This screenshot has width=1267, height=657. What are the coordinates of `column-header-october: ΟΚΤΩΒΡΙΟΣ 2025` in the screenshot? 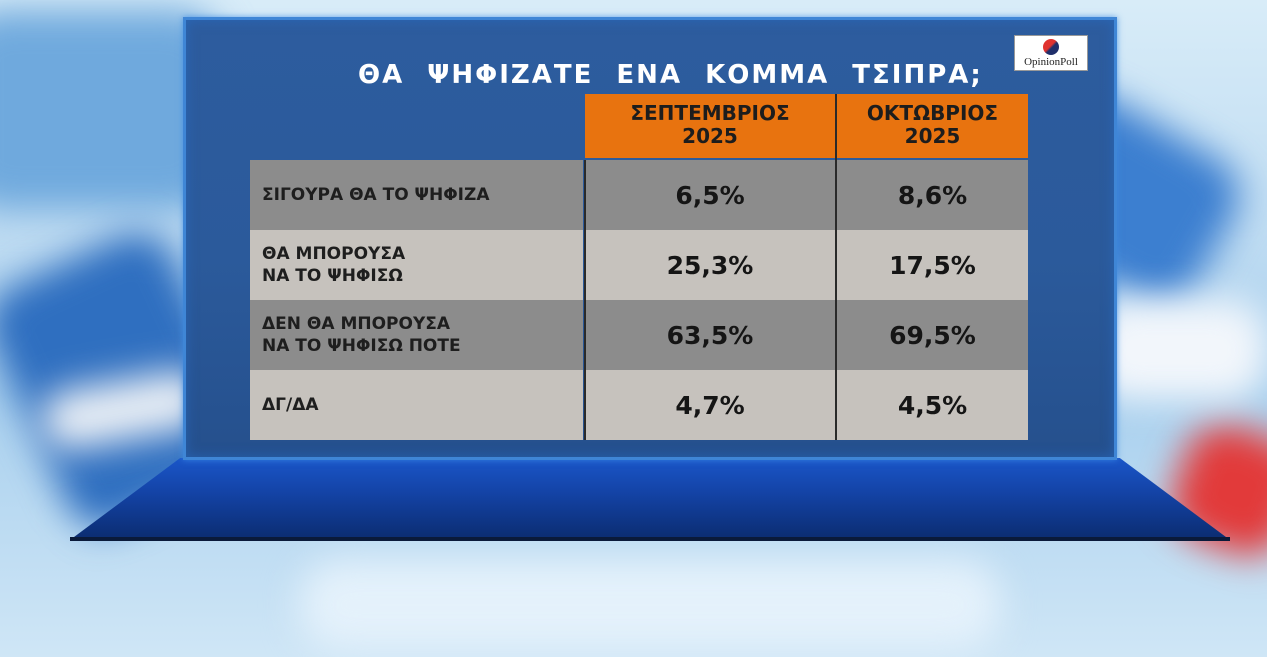 It's located at (932, 126).